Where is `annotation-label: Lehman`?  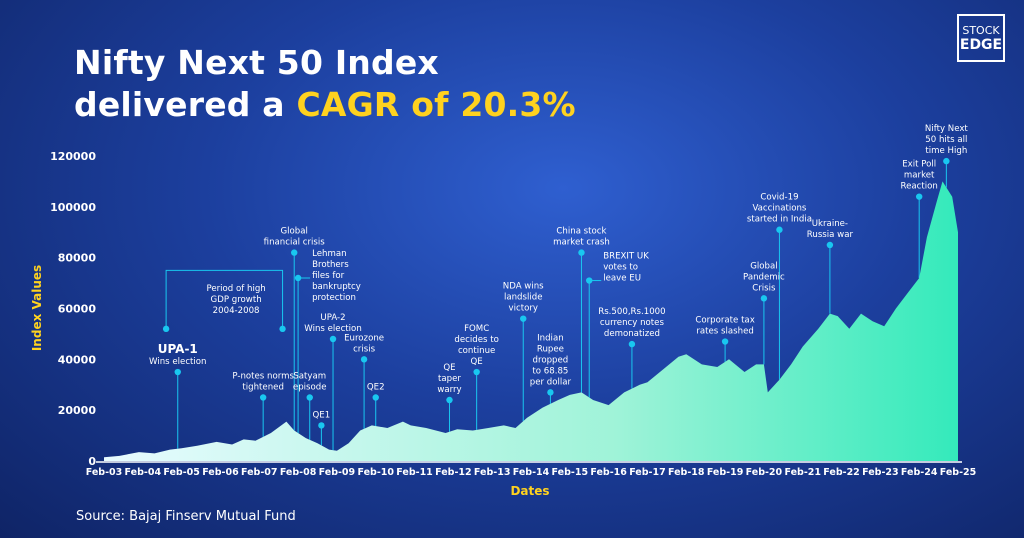 annotation-label: Lehman is located at coordinates (329, 254).